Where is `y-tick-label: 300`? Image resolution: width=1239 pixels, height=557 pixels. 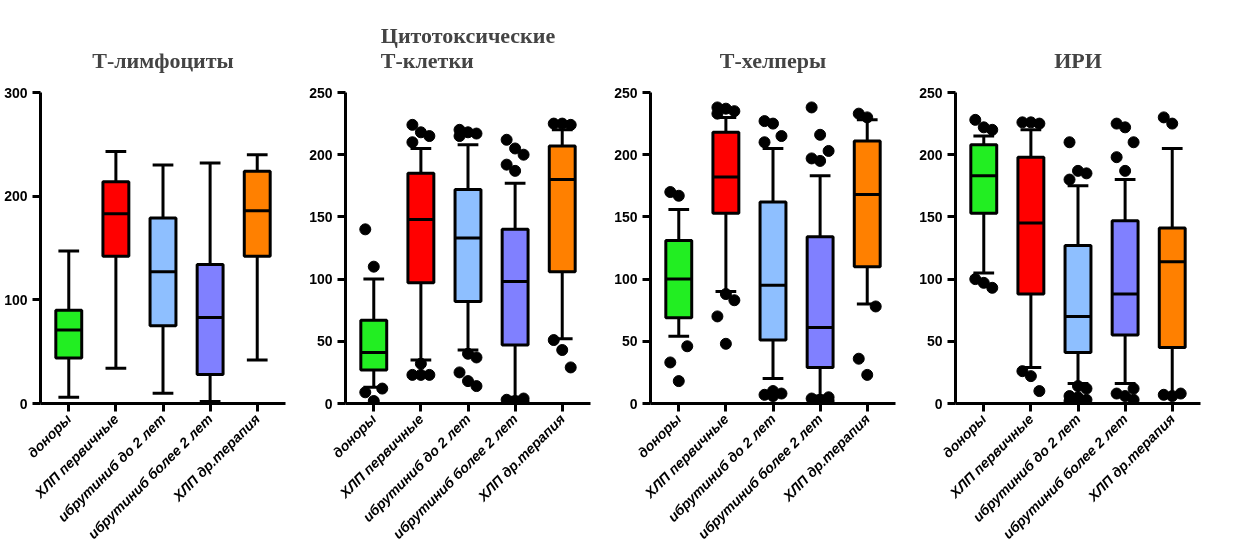 y-tick-label: 300 is located at coordinates (16, 92).